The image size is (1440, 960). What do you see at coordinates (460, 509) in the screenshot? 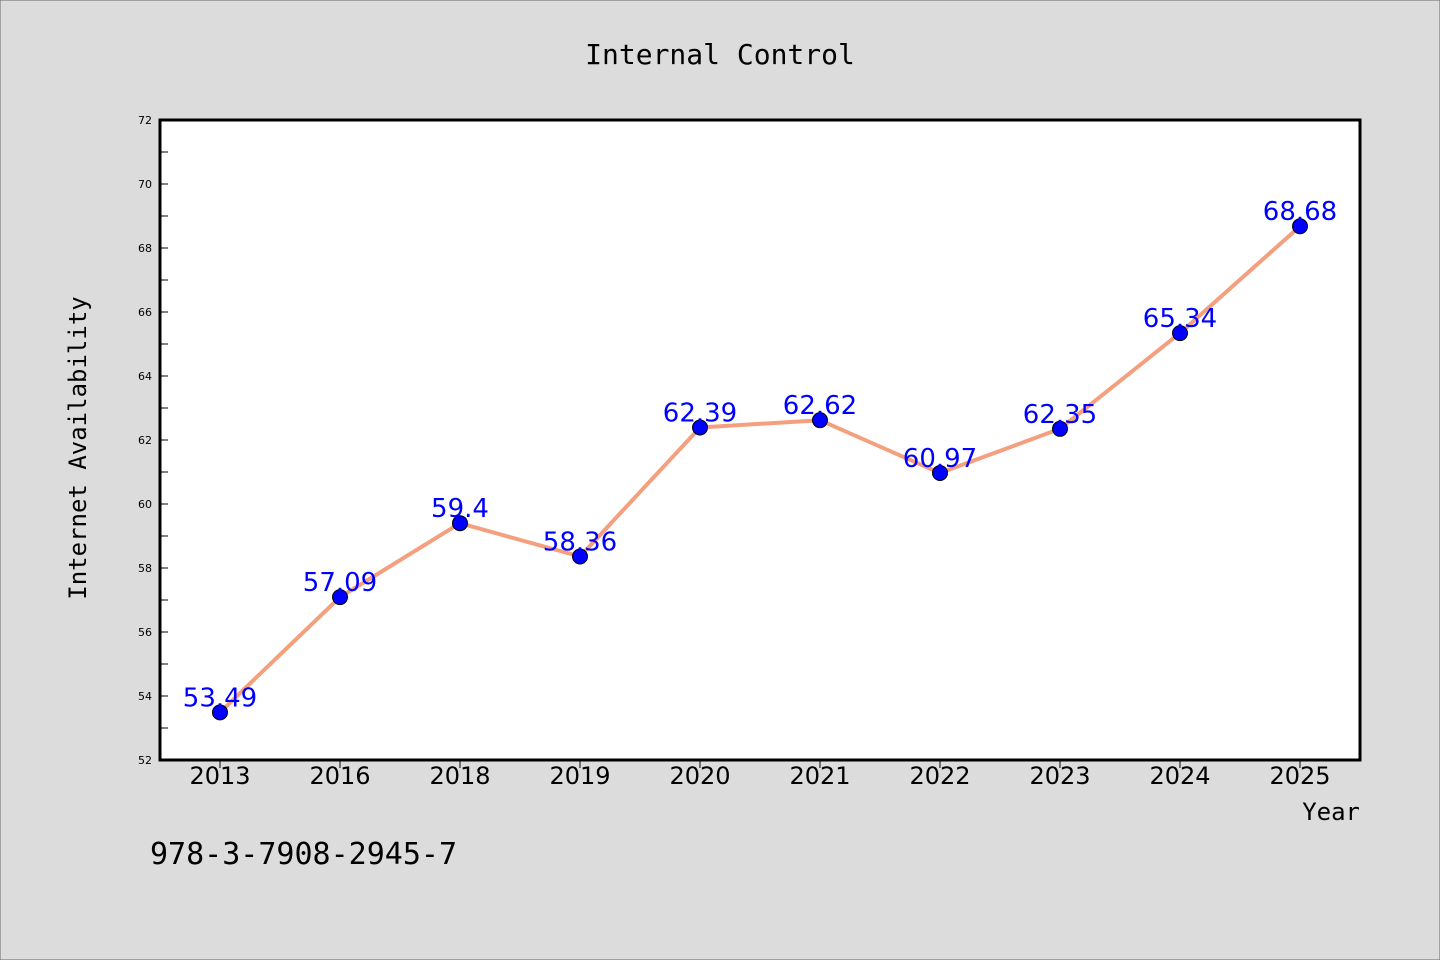
I see `data-label: 59.4` at bounding box center [460, 509].